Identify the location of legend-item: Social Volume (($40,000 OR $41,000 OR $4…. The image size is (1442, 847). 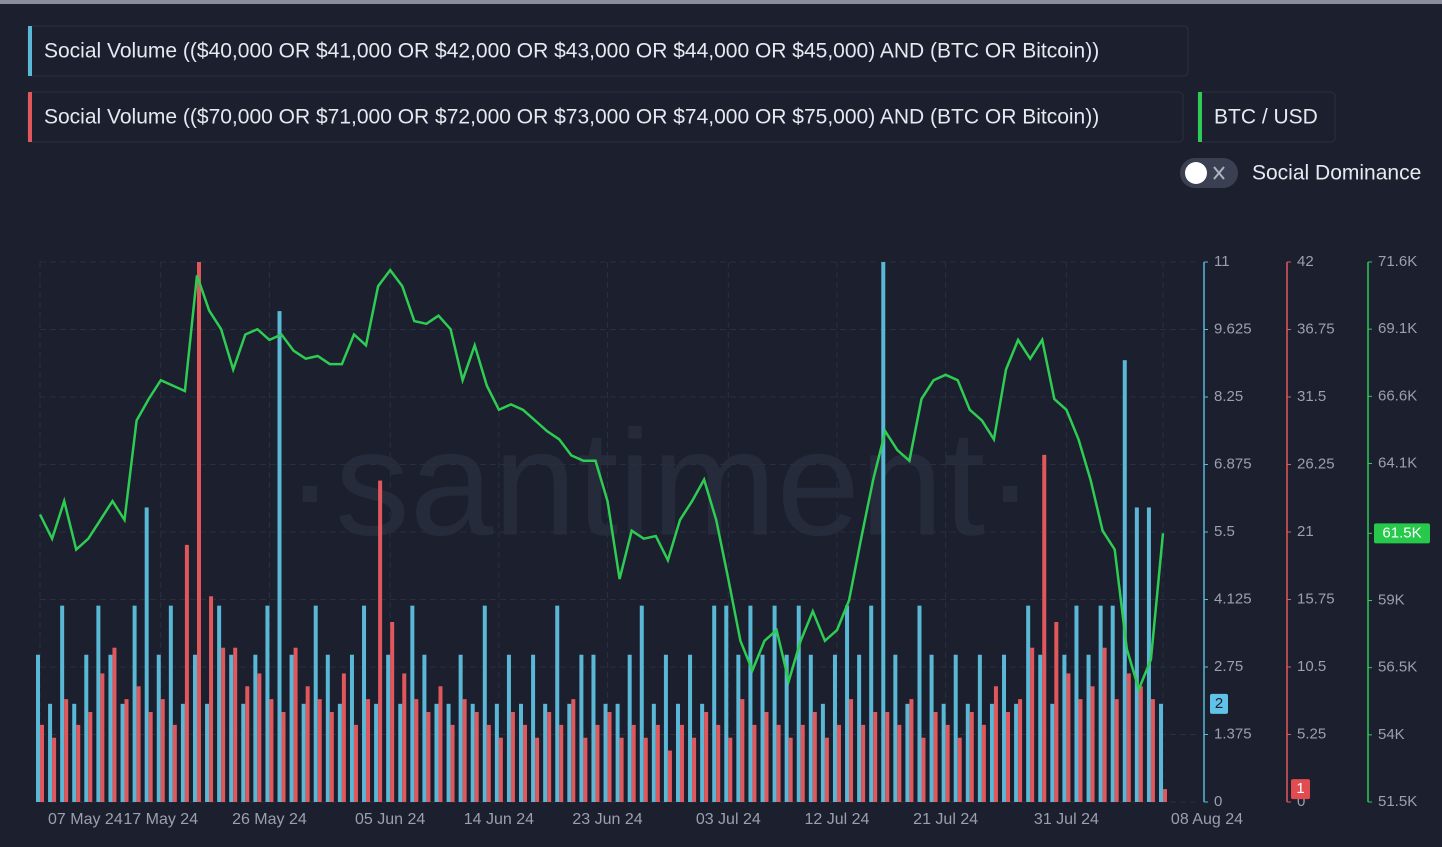
(608, 51).